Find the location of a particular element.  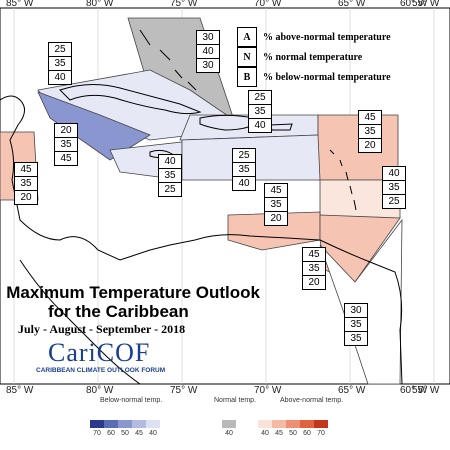

scale-above-4-swatch is located at coordinates (321, 424).